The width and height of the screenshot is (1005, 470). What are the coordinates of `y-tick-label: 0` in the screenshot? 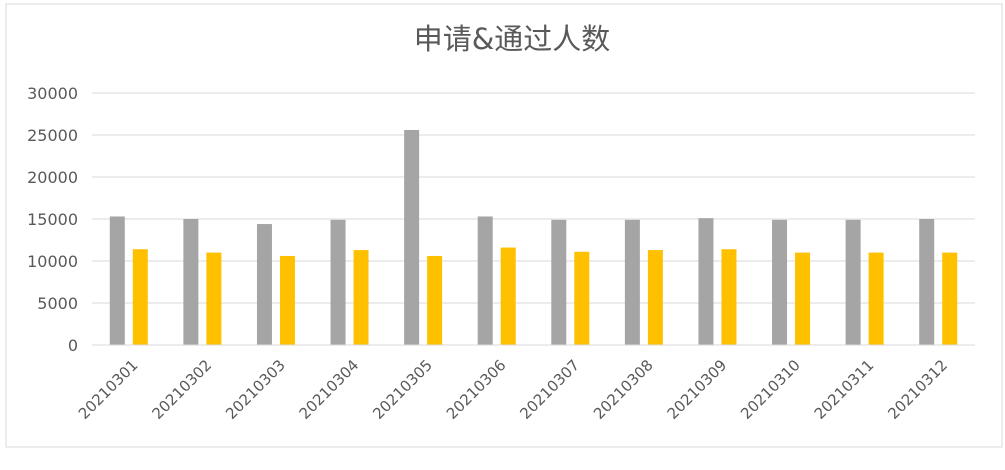 It's located at (73, 345).